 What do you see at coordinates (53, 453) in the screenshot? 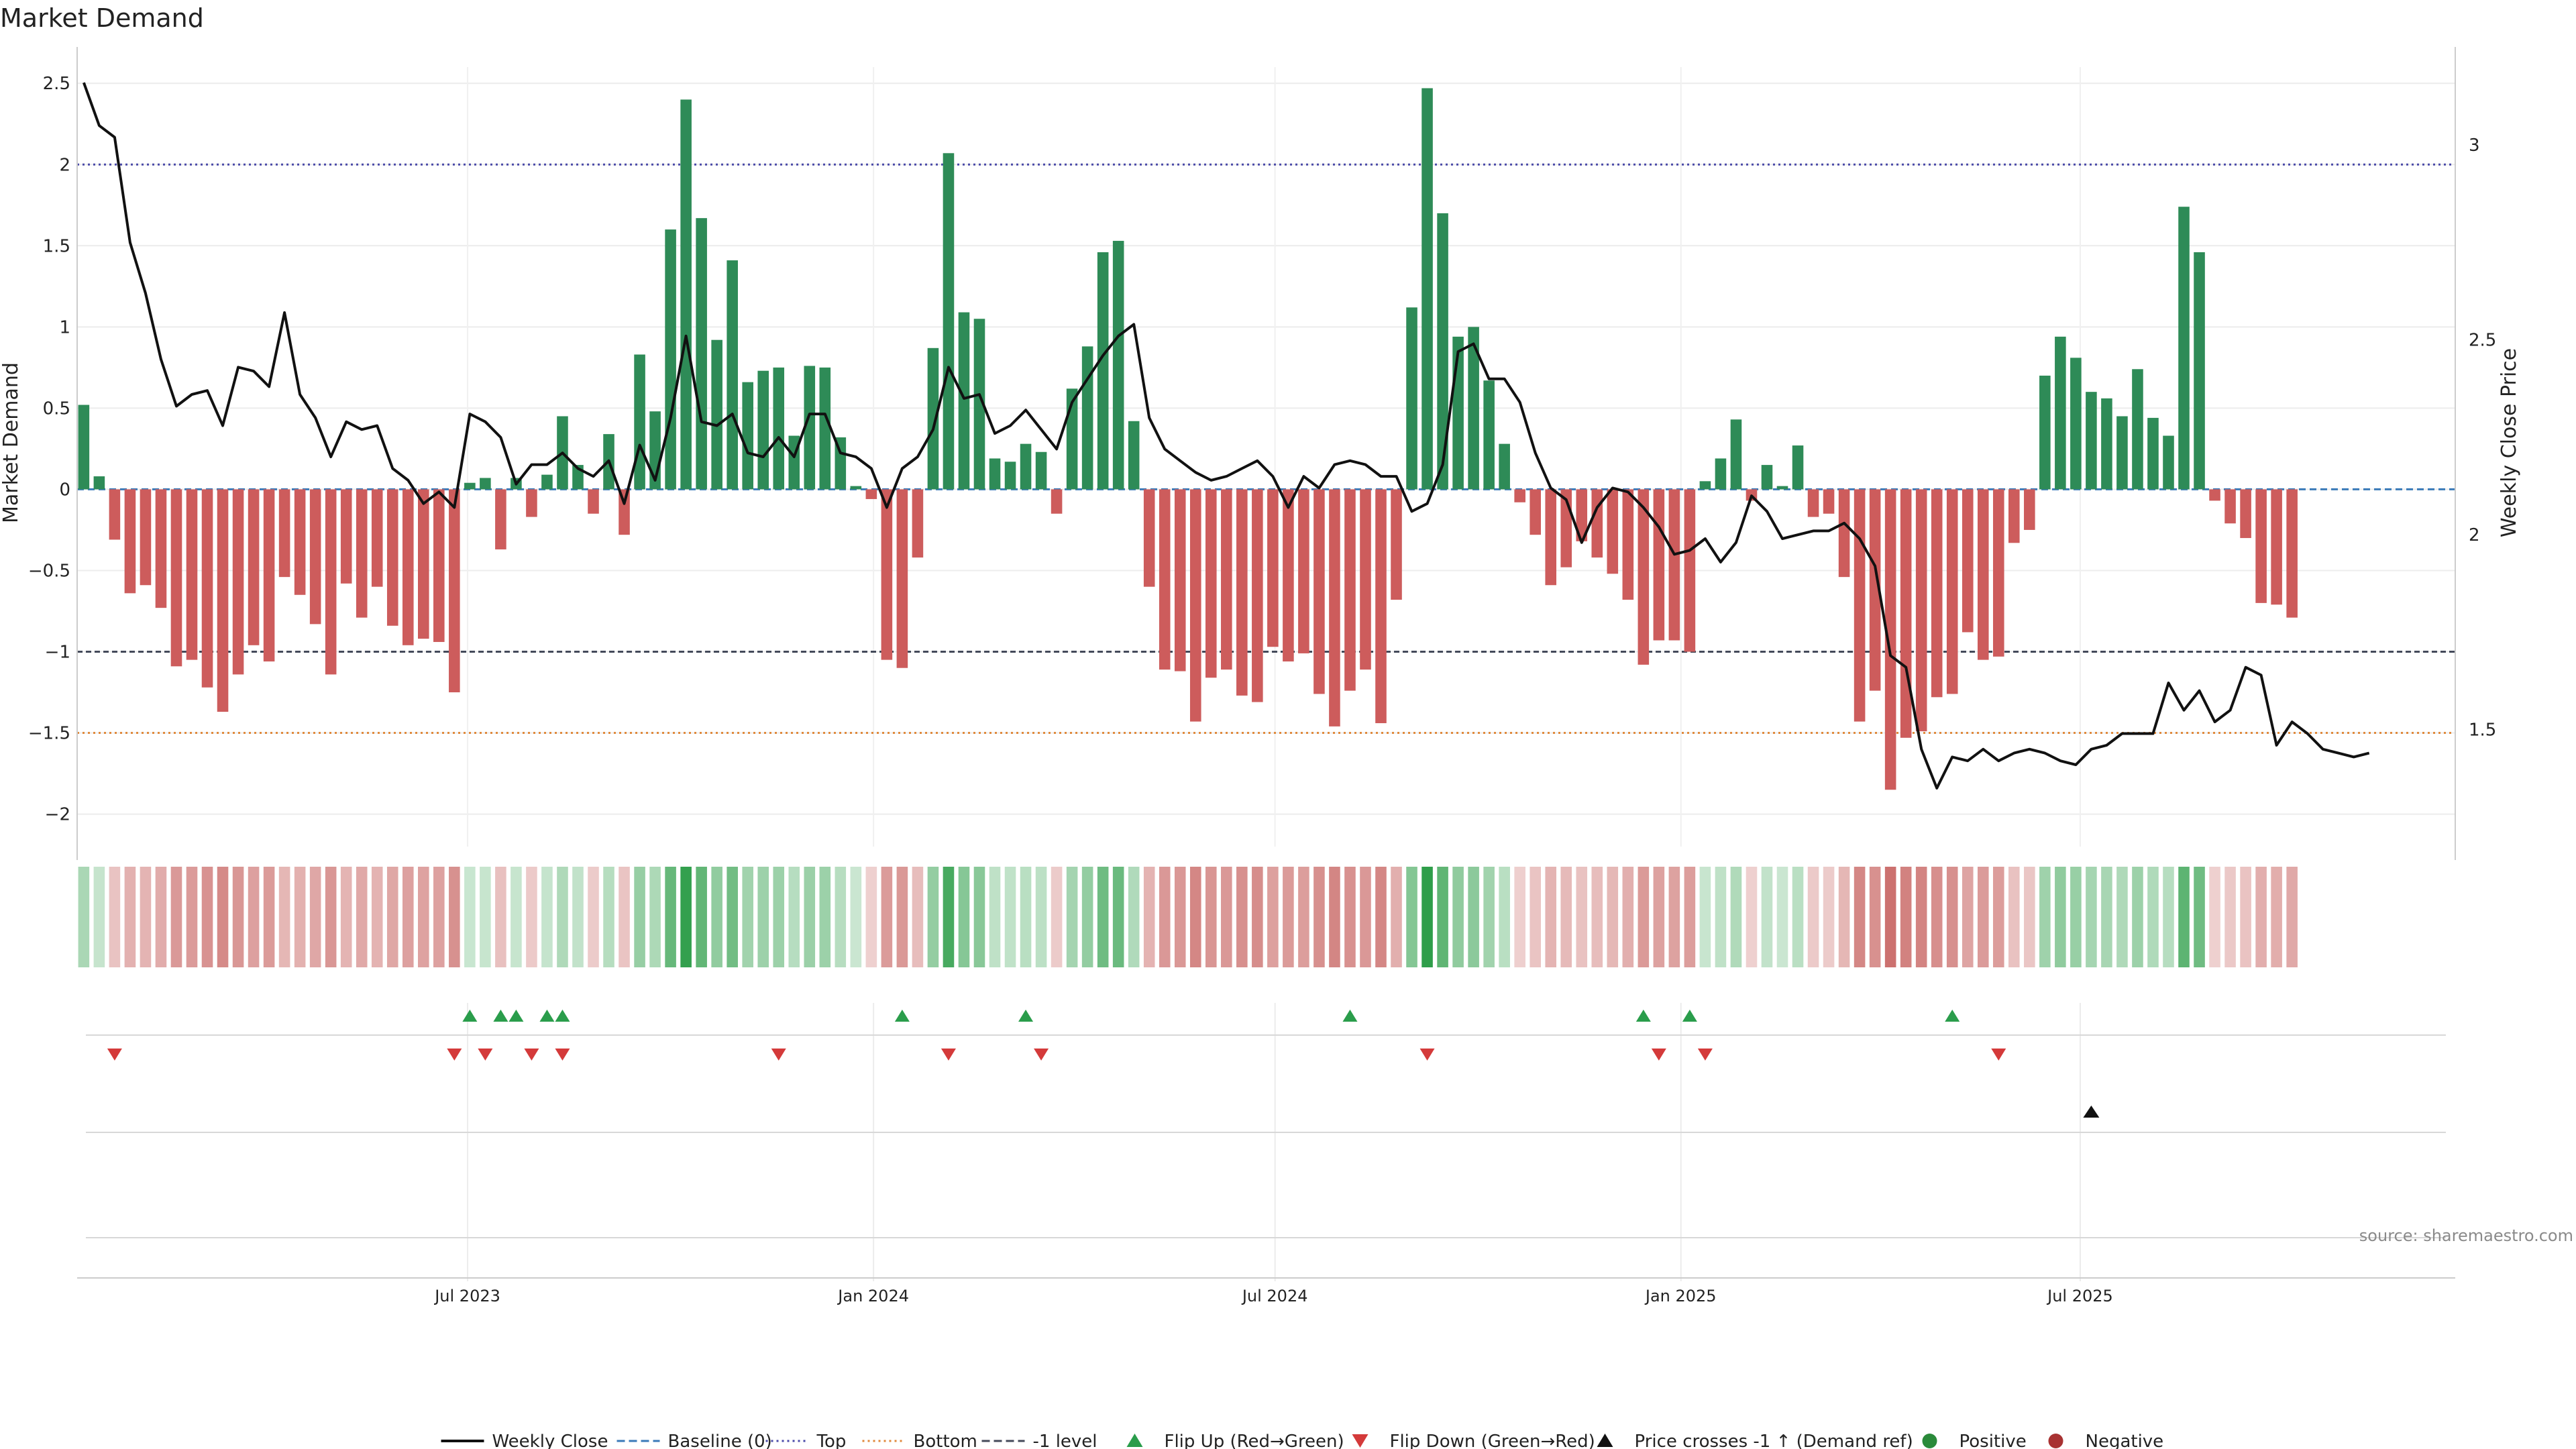
I see `left-y-axis: 2.5 2 1.5 1 0.5 0 −0.5 −1 −1.5 −2` at bounding box center [53, 453].